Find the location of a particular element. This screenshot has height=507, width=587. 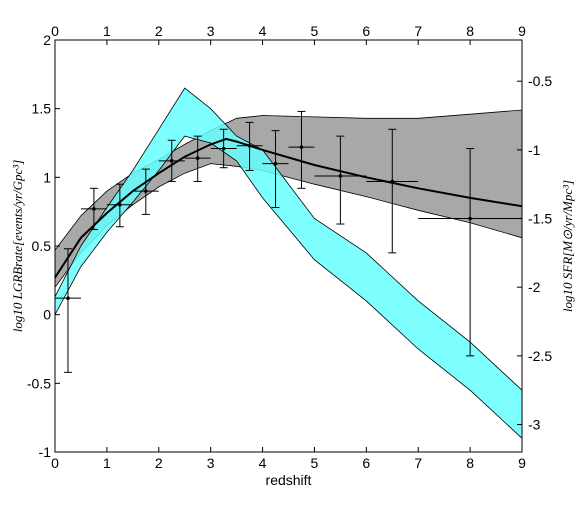

y-tick-label-left: 1 is located at coordinates (47, 177).